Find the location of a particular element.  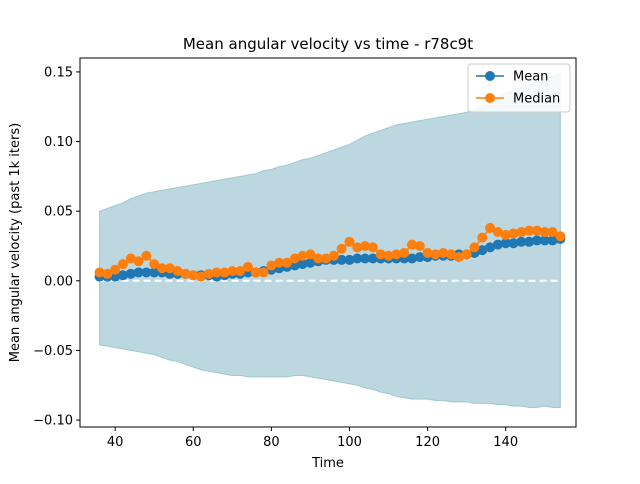

x-tick-label: 60 is located at coordinates (193, 442).